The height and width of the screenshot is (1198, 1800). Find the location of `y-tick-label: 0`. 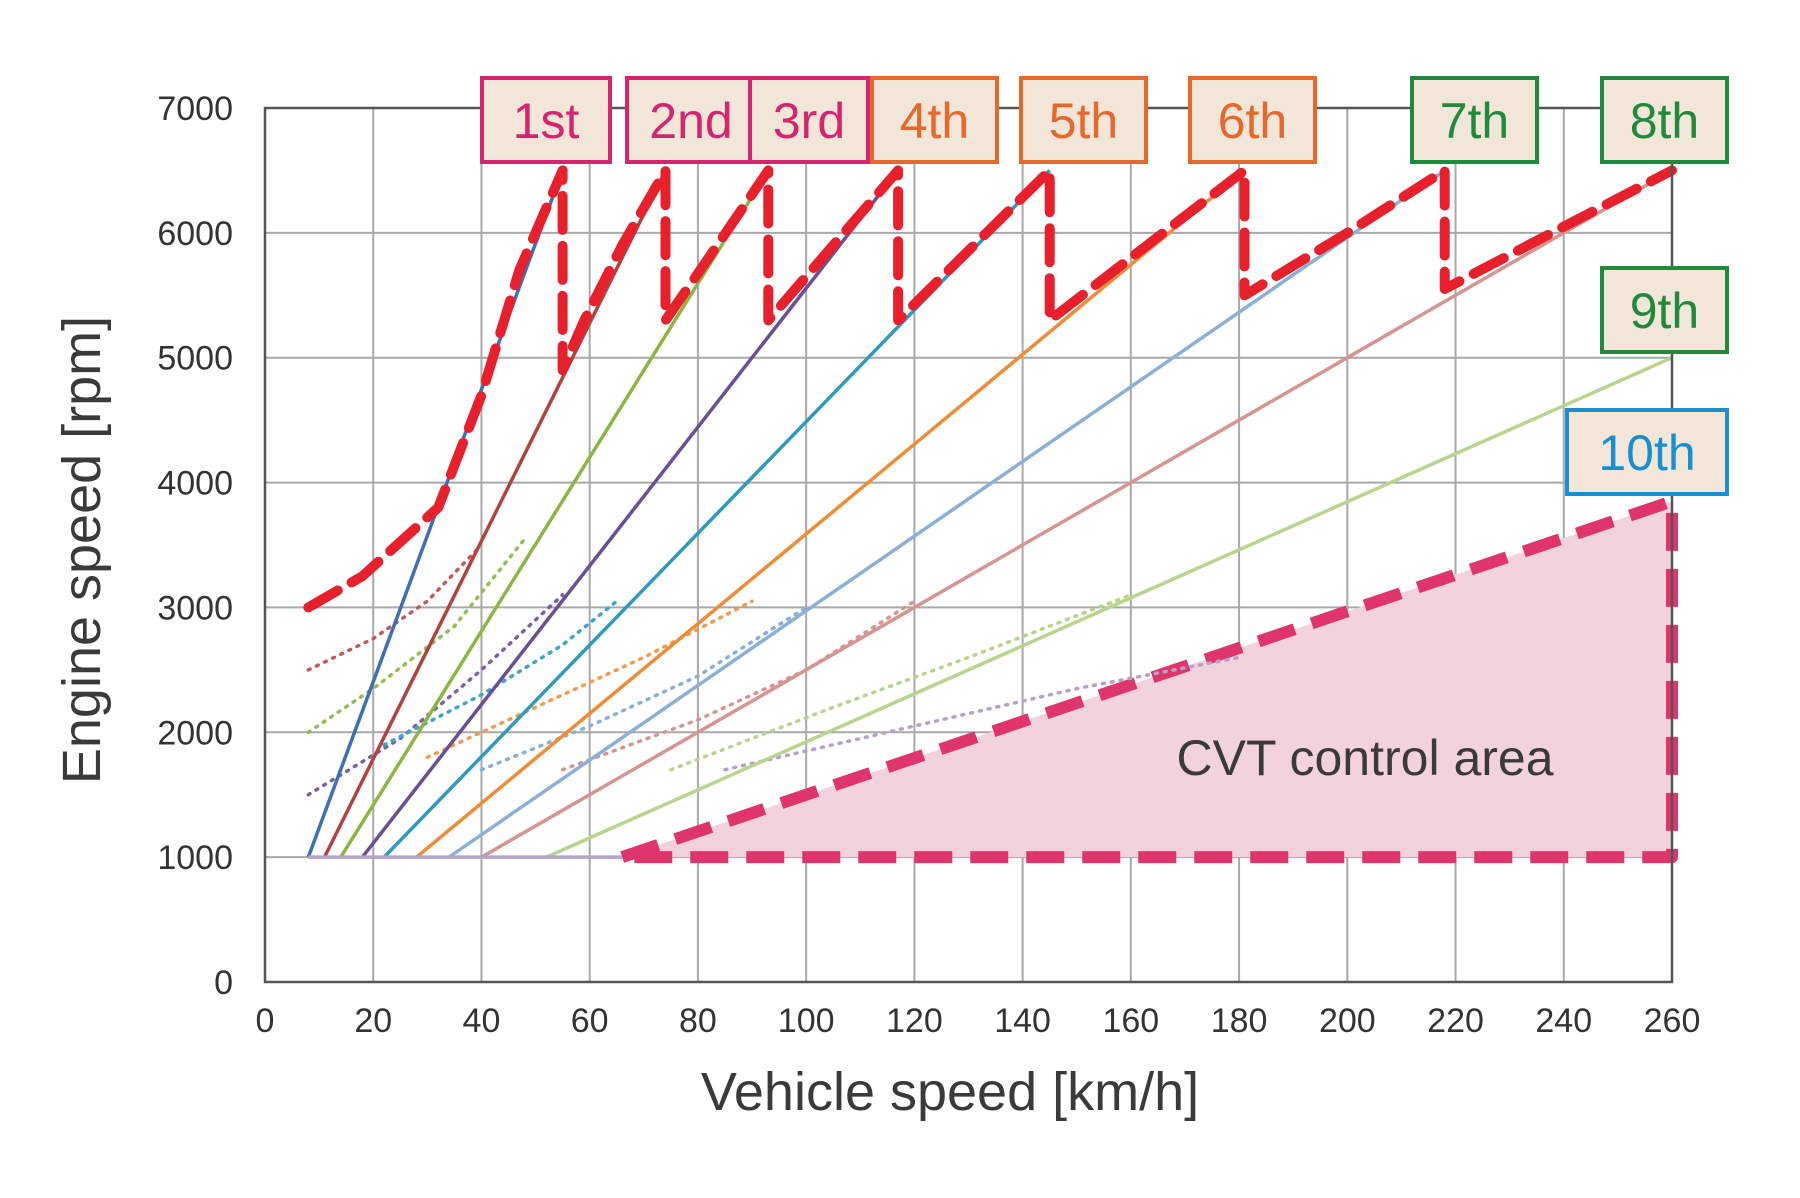

y-tick-label: 0 is located at coordinates (223, 983).